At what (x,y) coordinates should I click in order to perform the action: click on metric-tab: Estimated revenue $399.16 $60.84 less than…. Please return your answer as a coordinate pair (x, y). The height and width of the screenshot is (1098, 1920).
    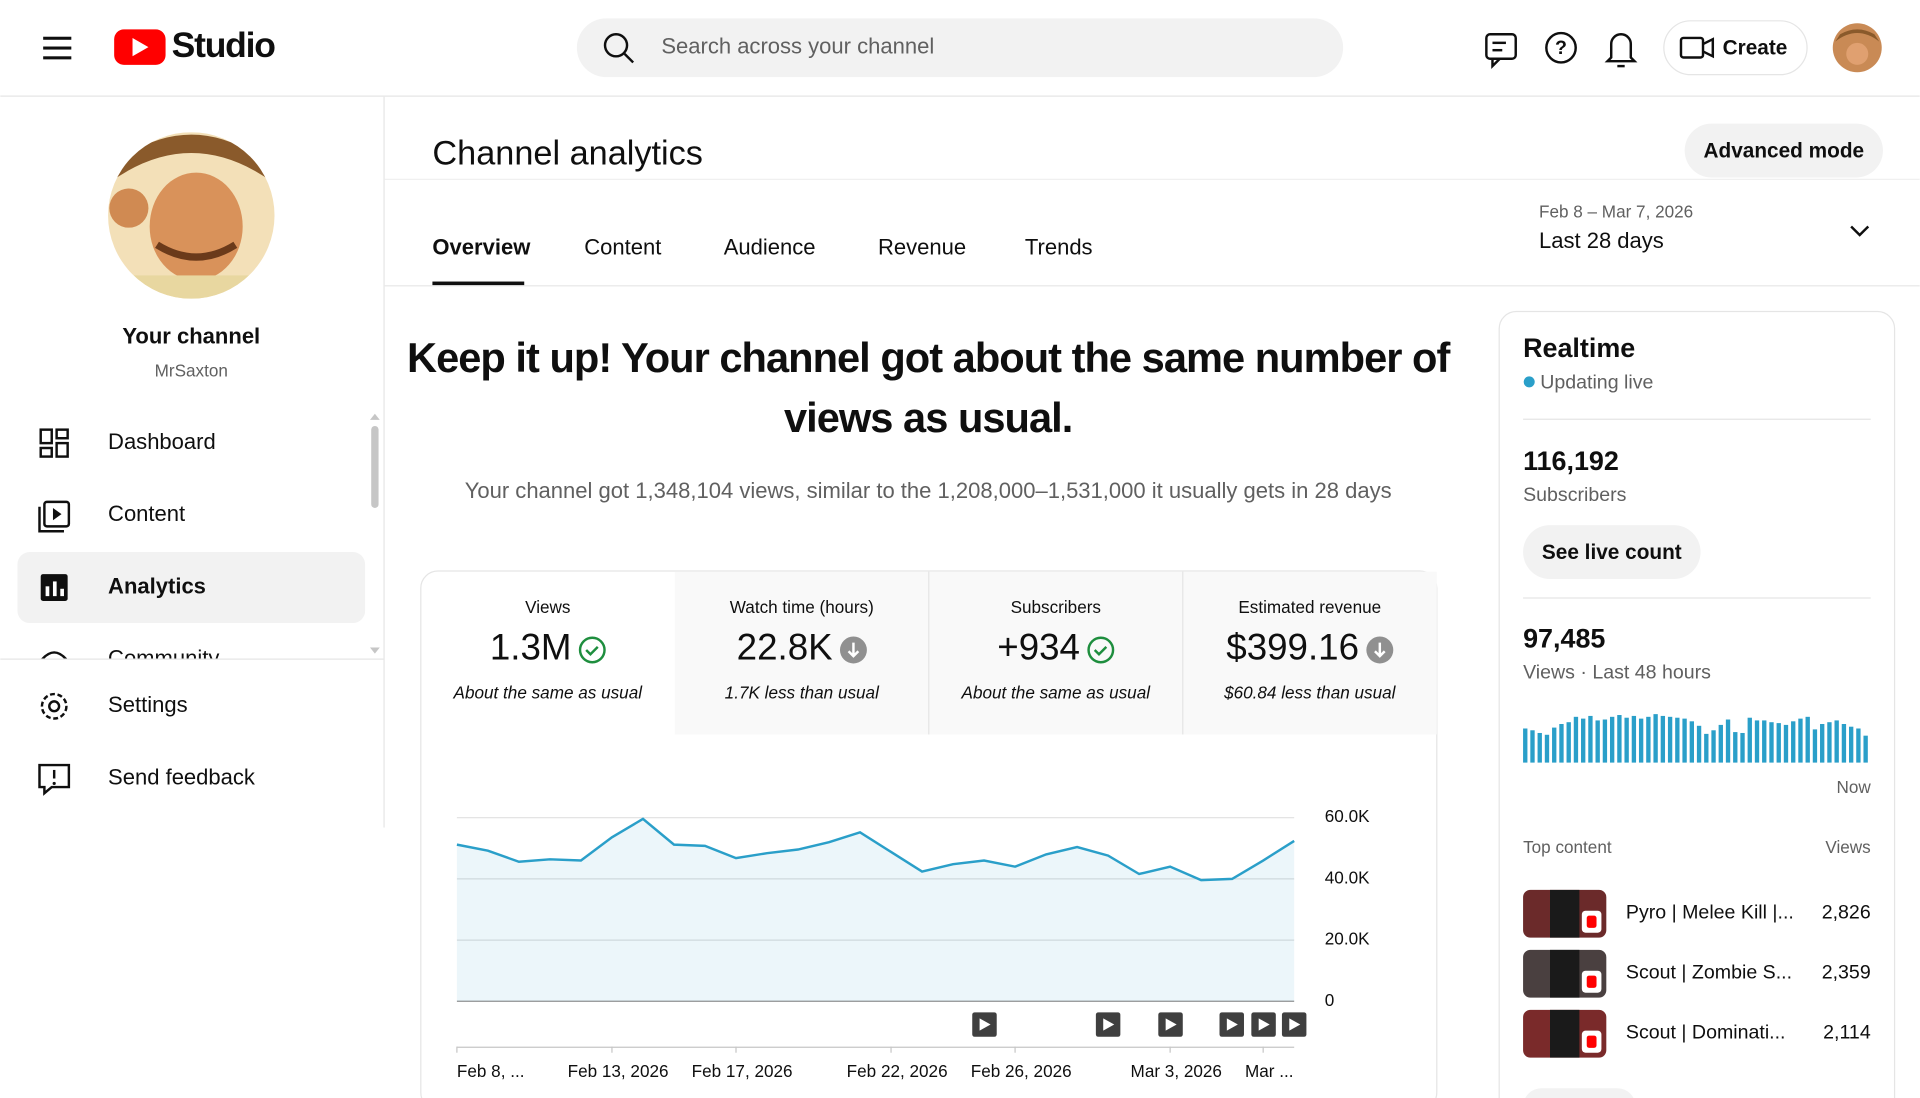
    Looking at the image, I should click on (1309, 653).